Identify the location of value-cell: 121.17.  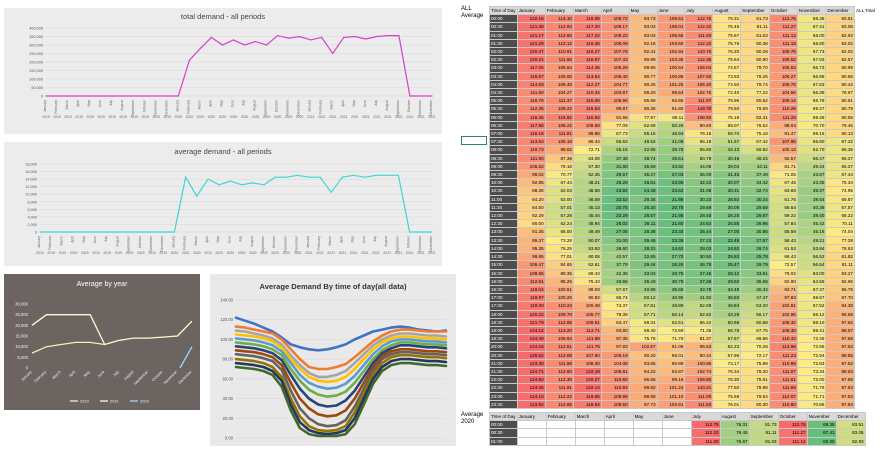
(531, 35).